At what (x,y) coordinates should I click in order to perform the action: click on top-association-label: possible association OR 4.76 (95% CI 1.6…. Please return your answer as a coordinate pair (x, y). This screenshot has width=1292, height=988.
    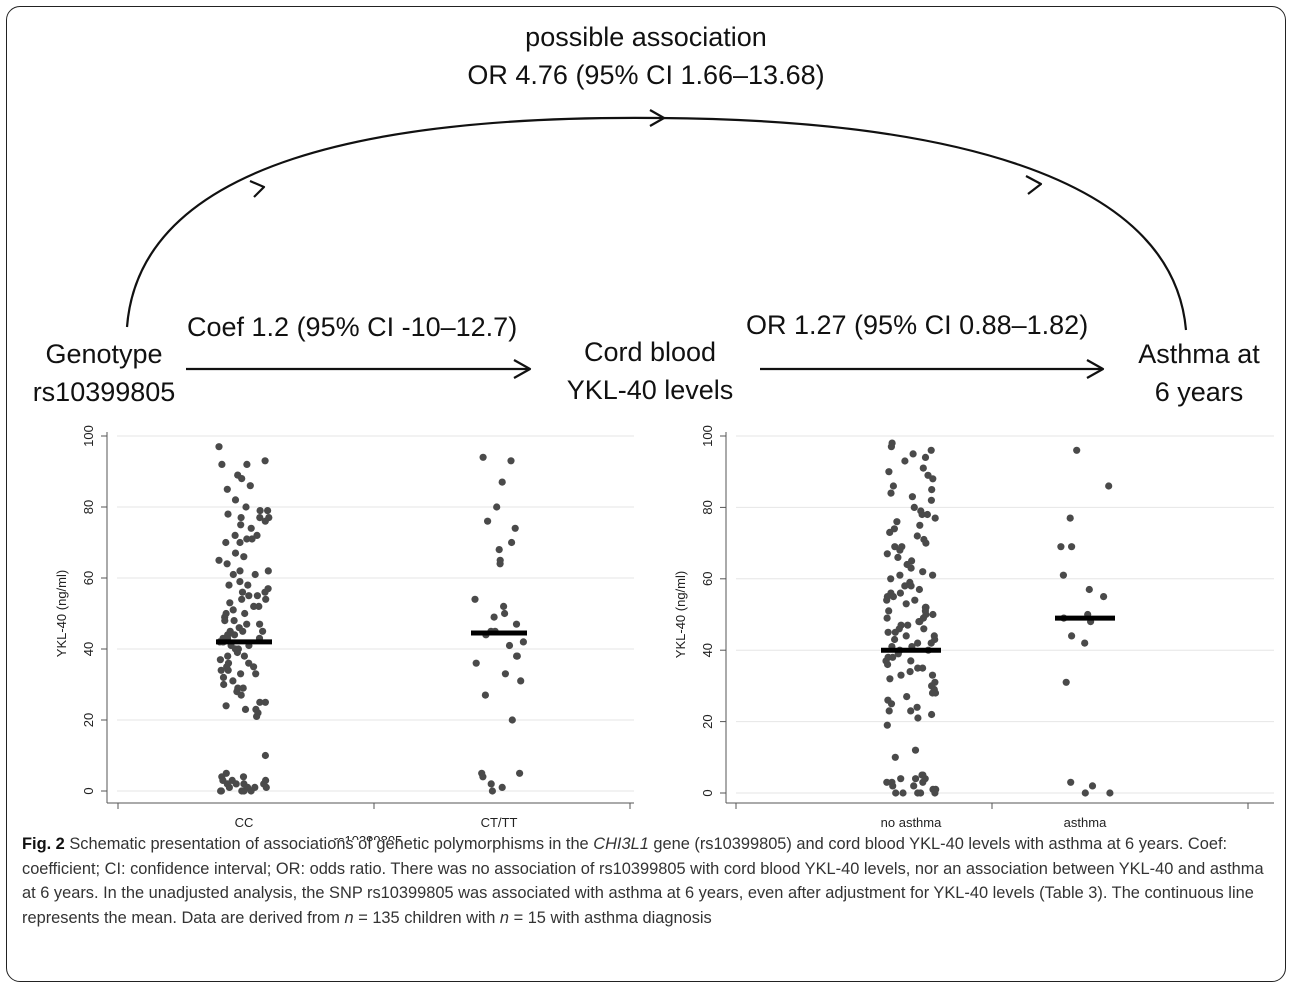
    Looking at the image, I should click on (646, 56).